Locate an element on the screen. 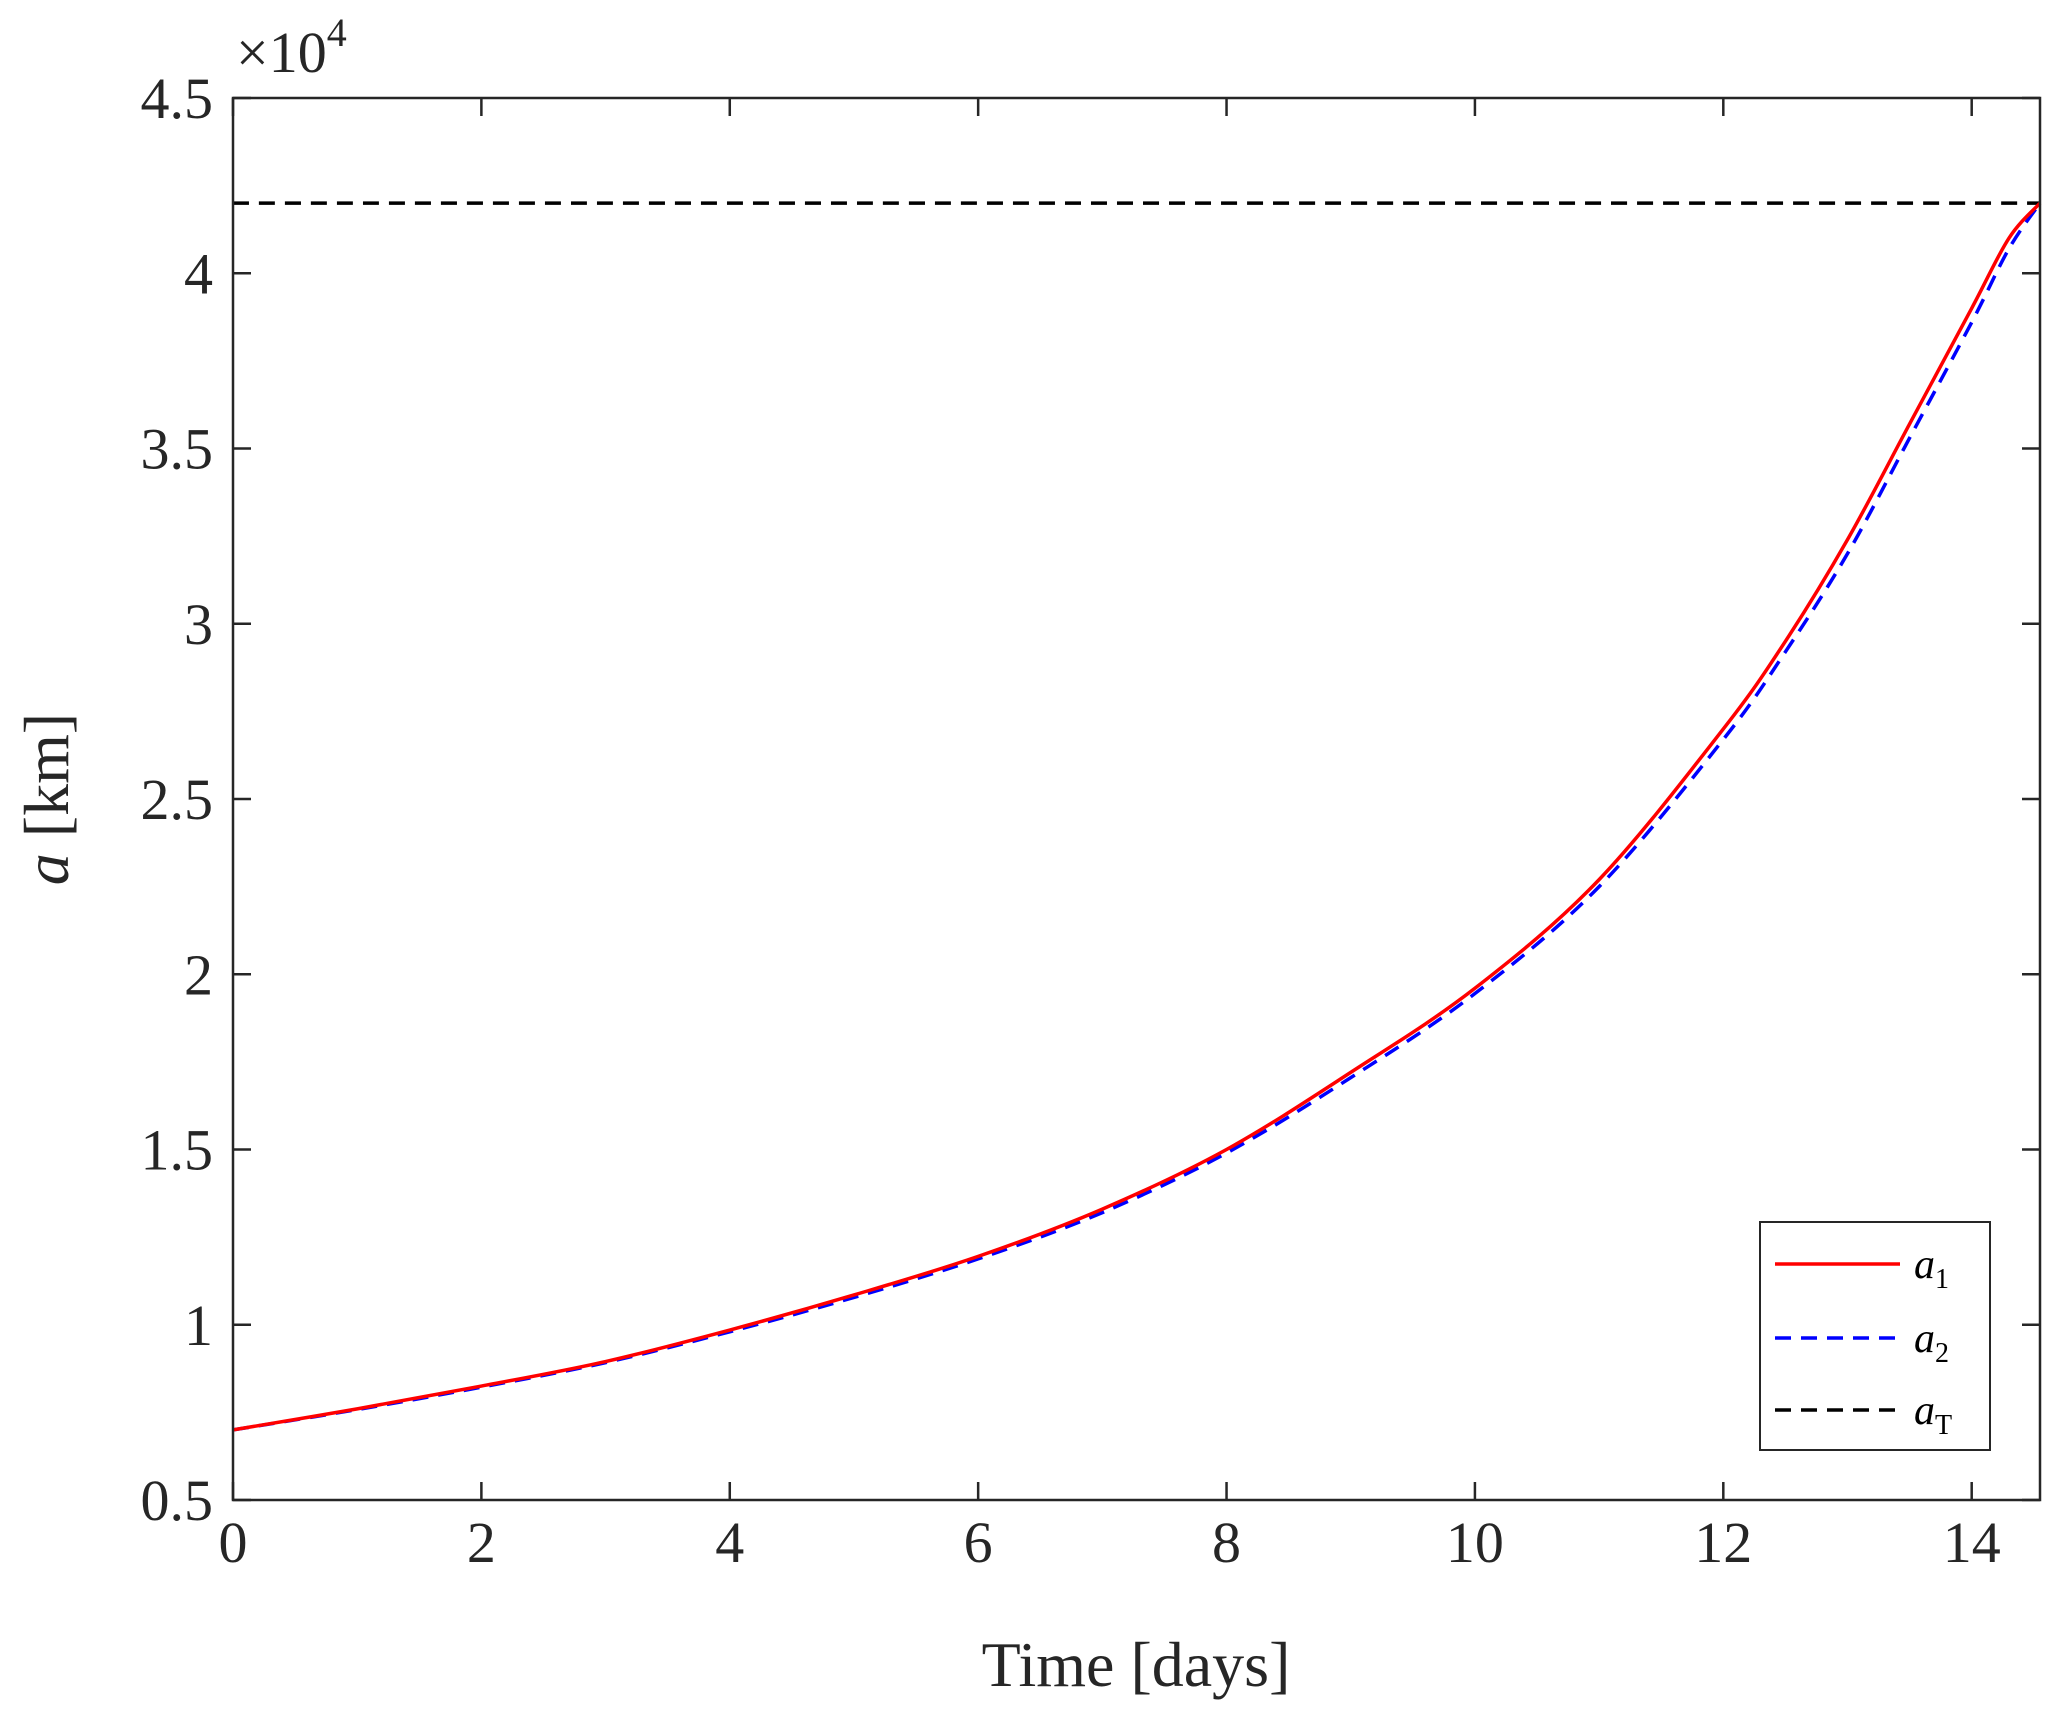 The height and width of the screenshot is (1715, 2050). y-multiplier-exponent: 4 is located at coordinates (337, 32).